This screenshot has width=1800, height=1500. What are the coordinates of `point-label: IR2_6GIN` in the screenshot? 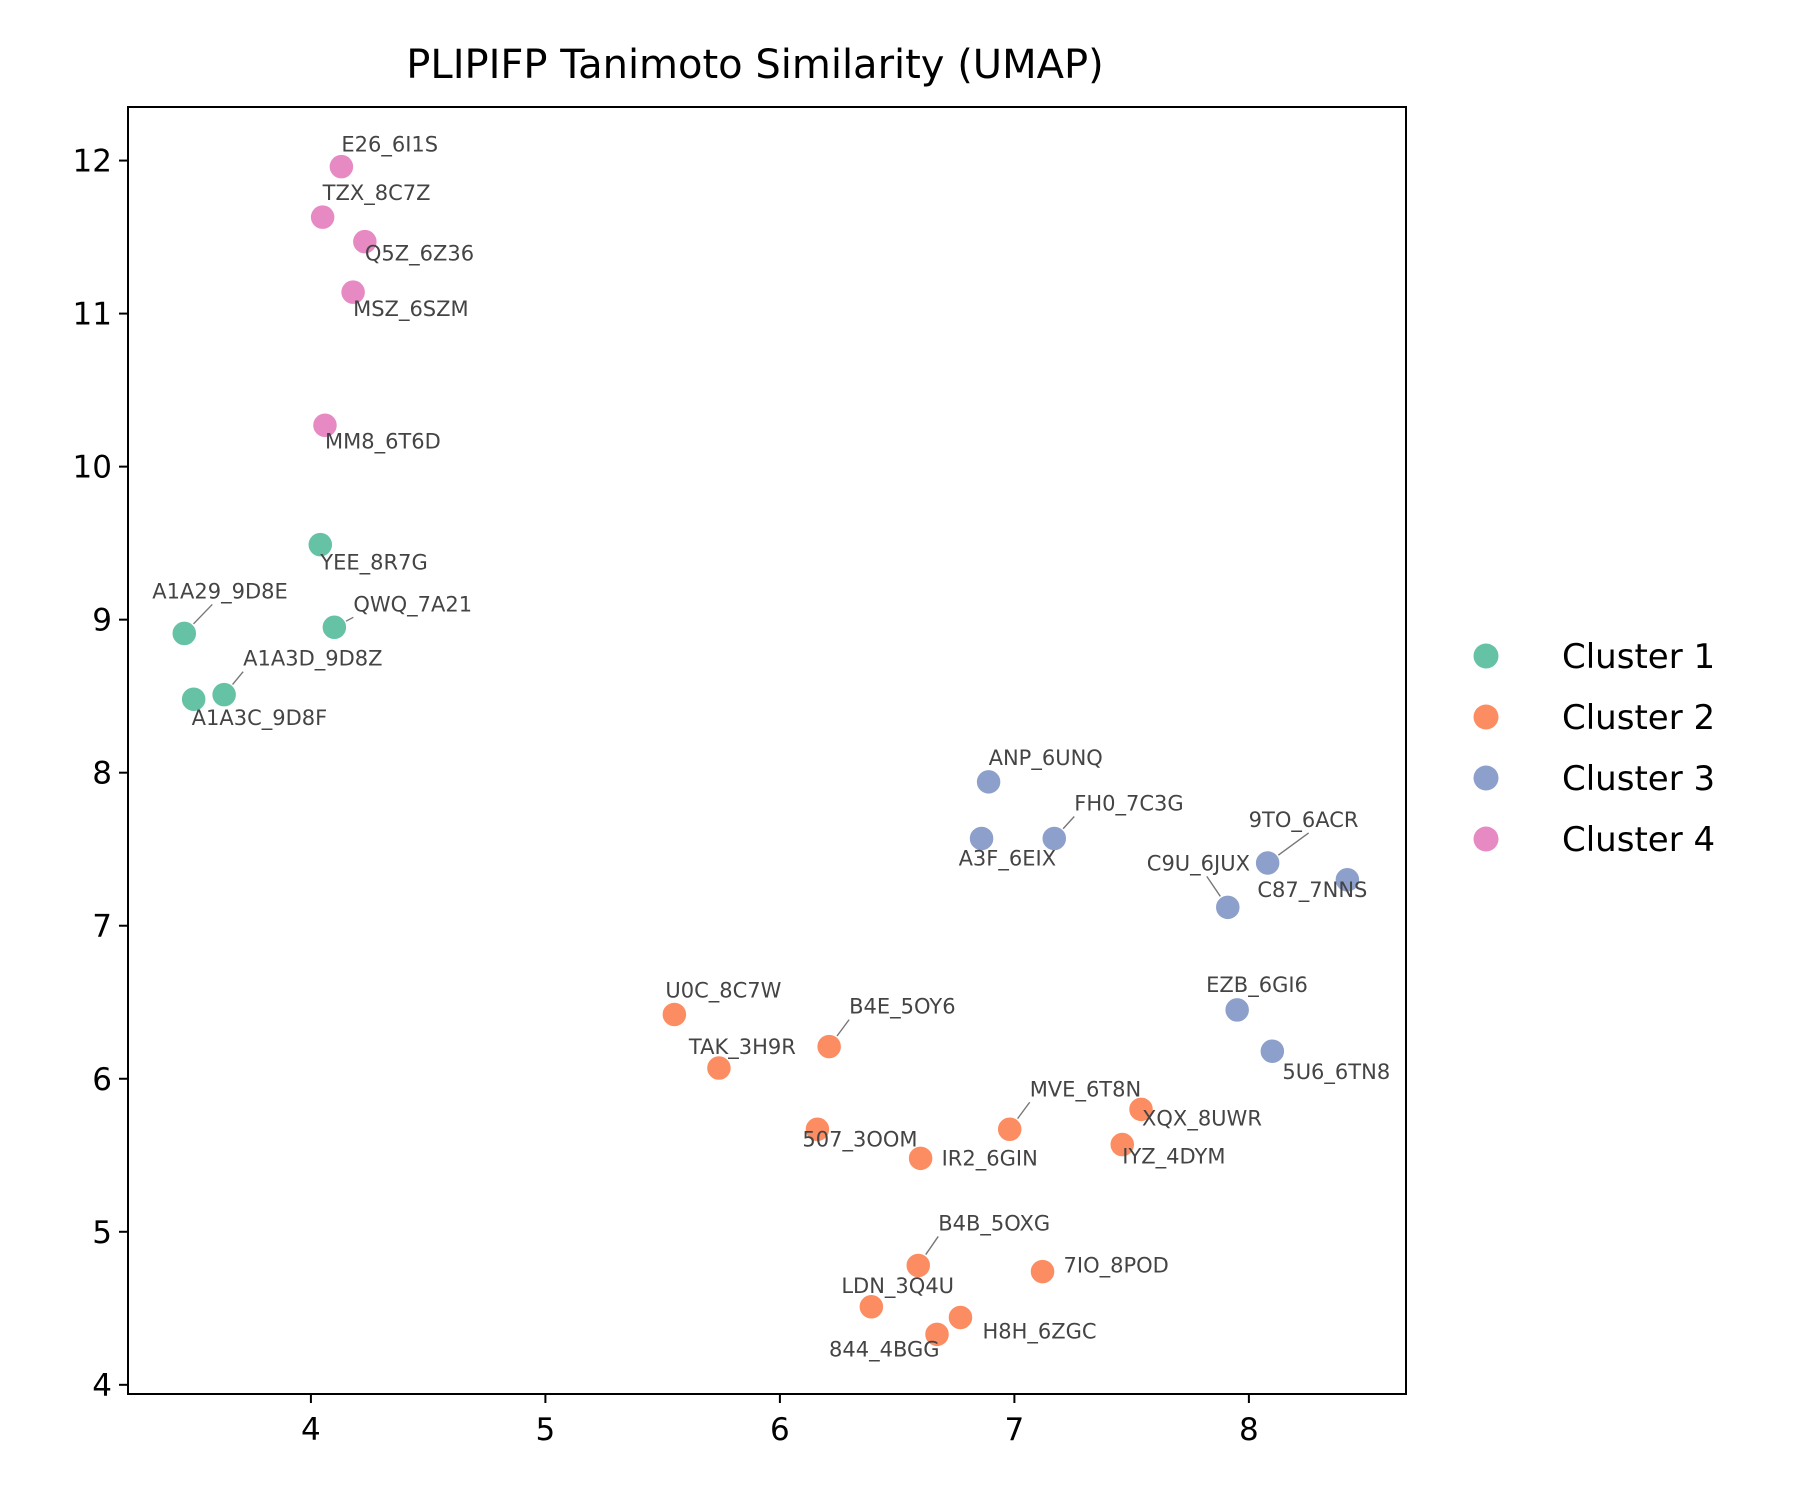 It's located at (990, 1158).